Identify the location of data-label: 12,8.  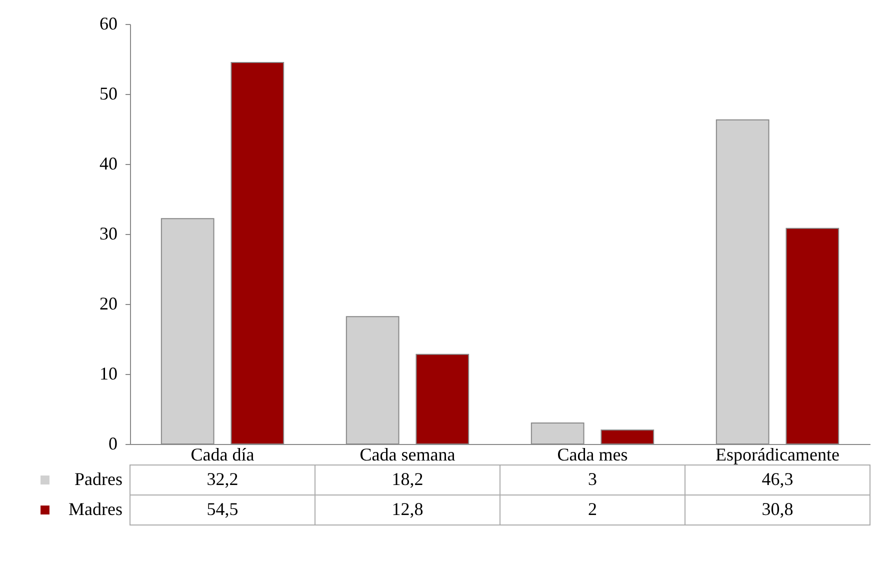
(408, 509).